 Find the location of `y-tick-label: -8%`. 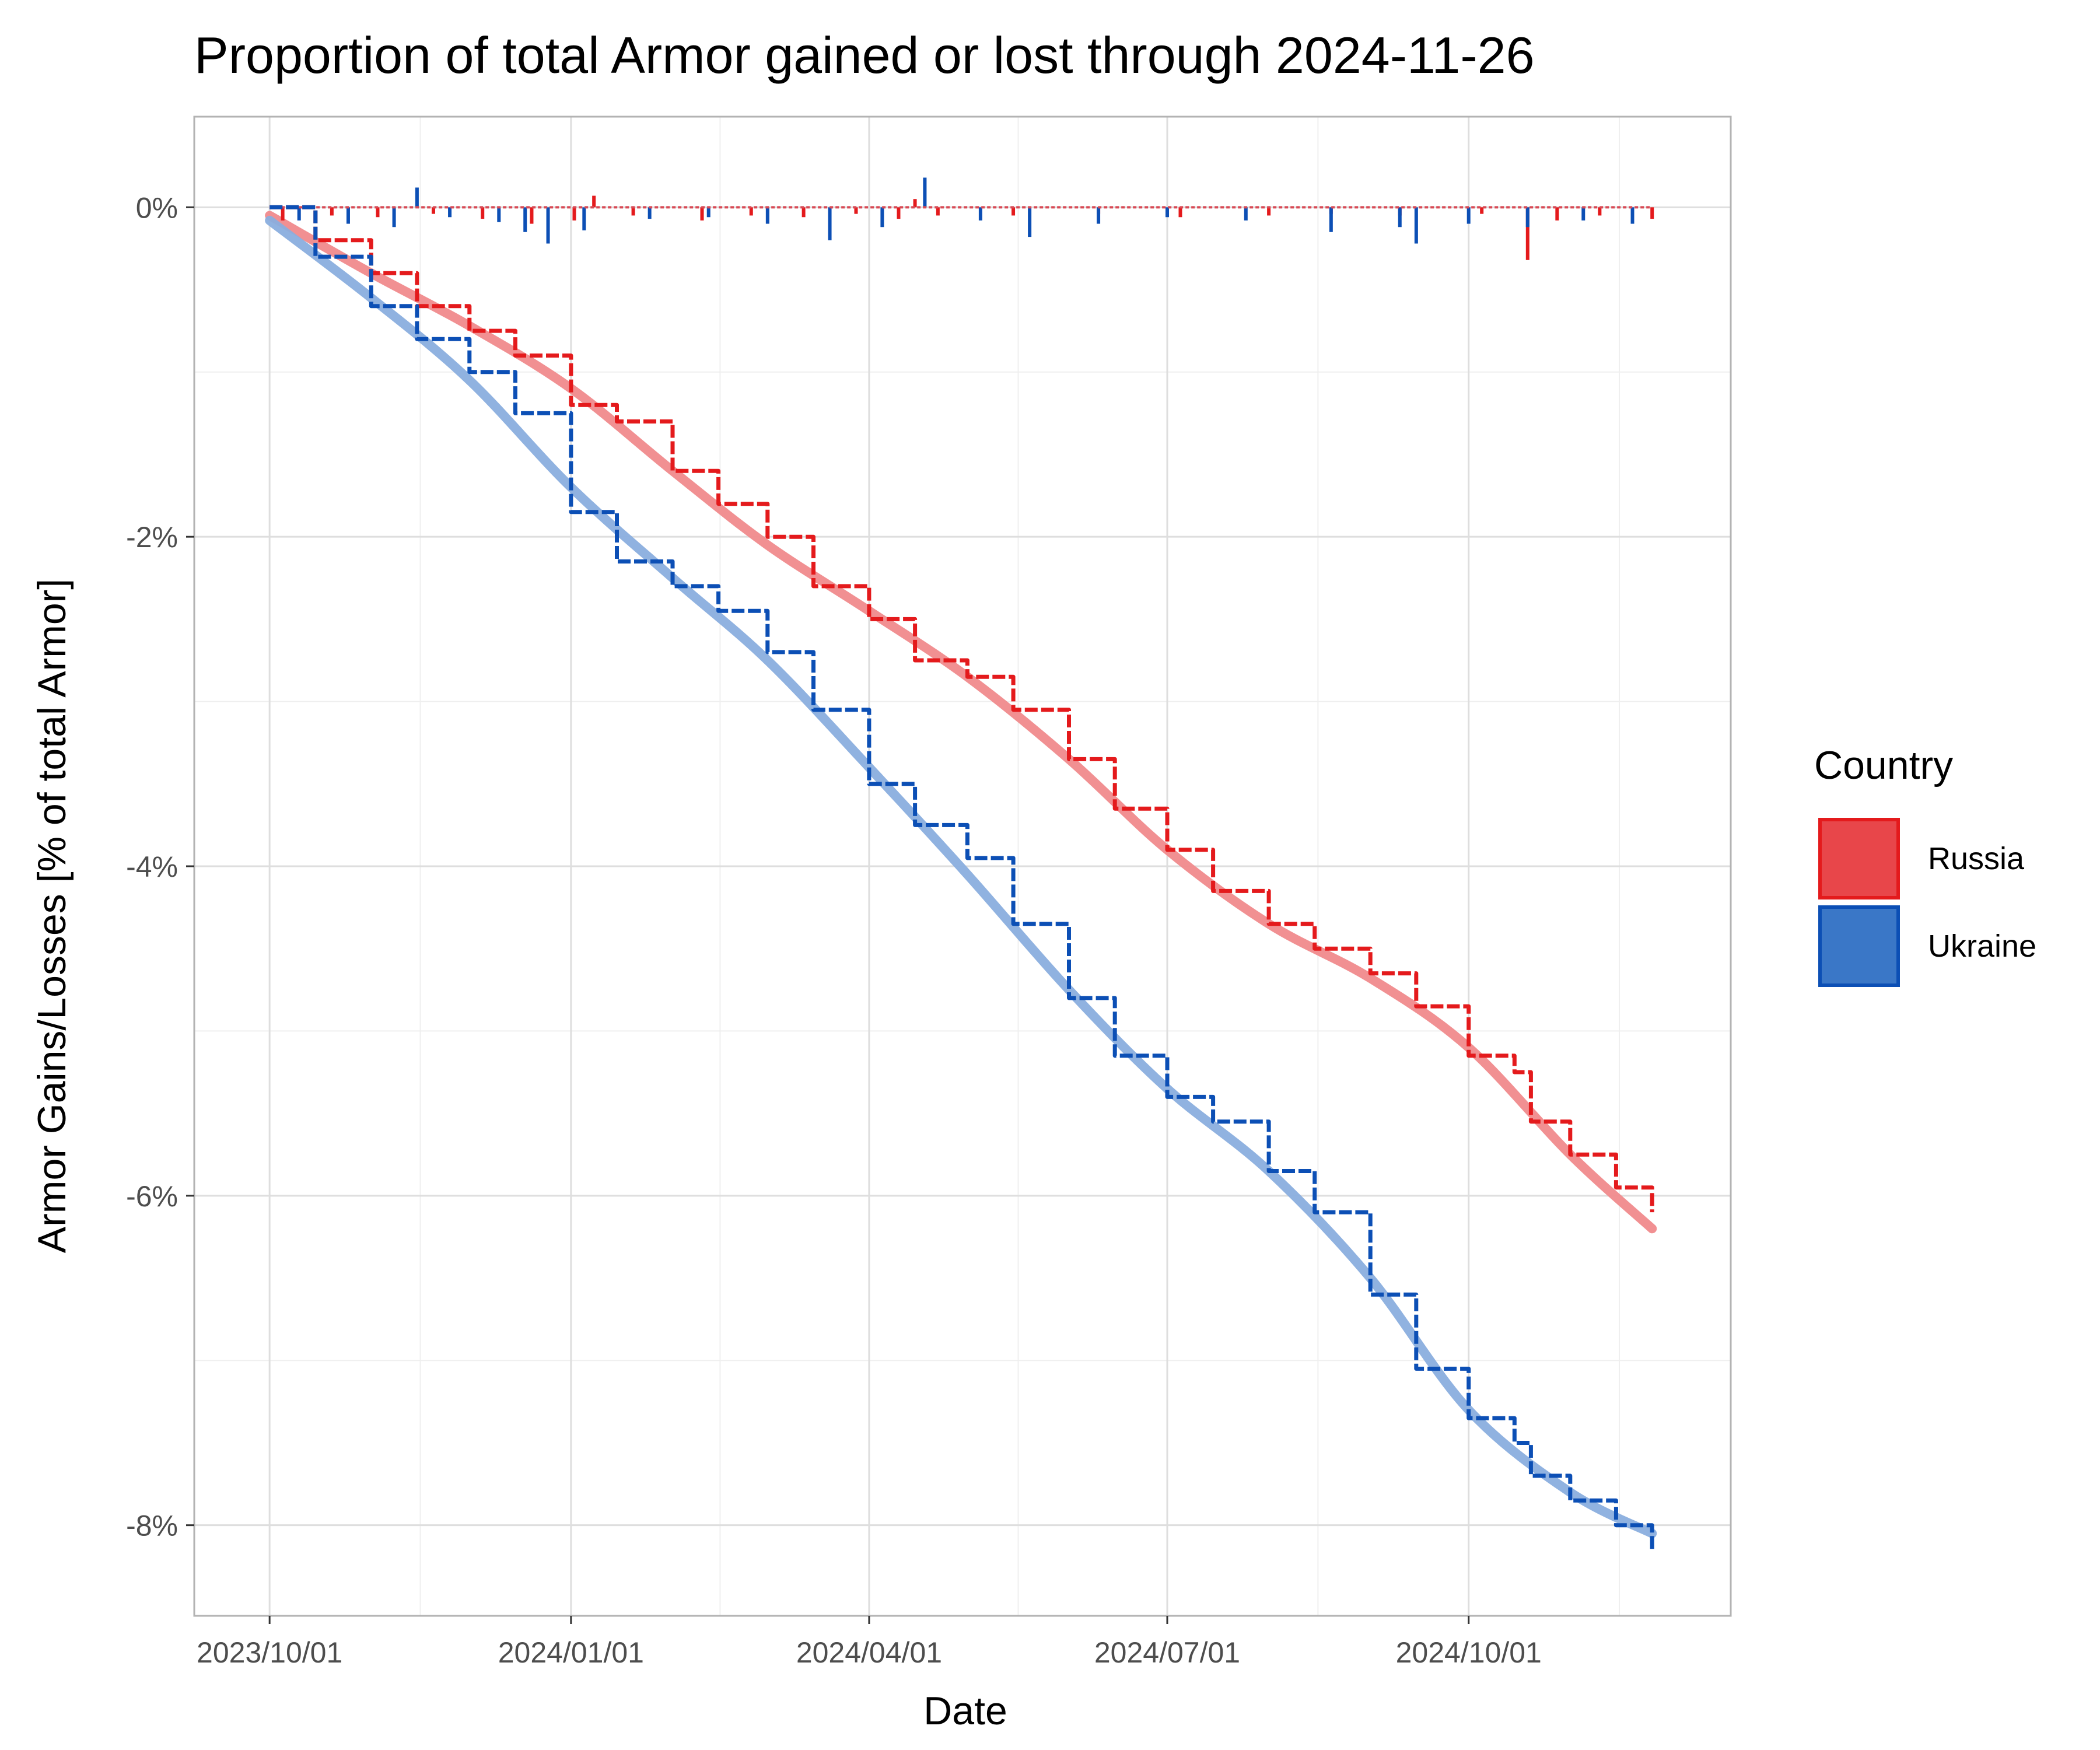

y-tick-label: -8% is located at coordinates (152, 1526).